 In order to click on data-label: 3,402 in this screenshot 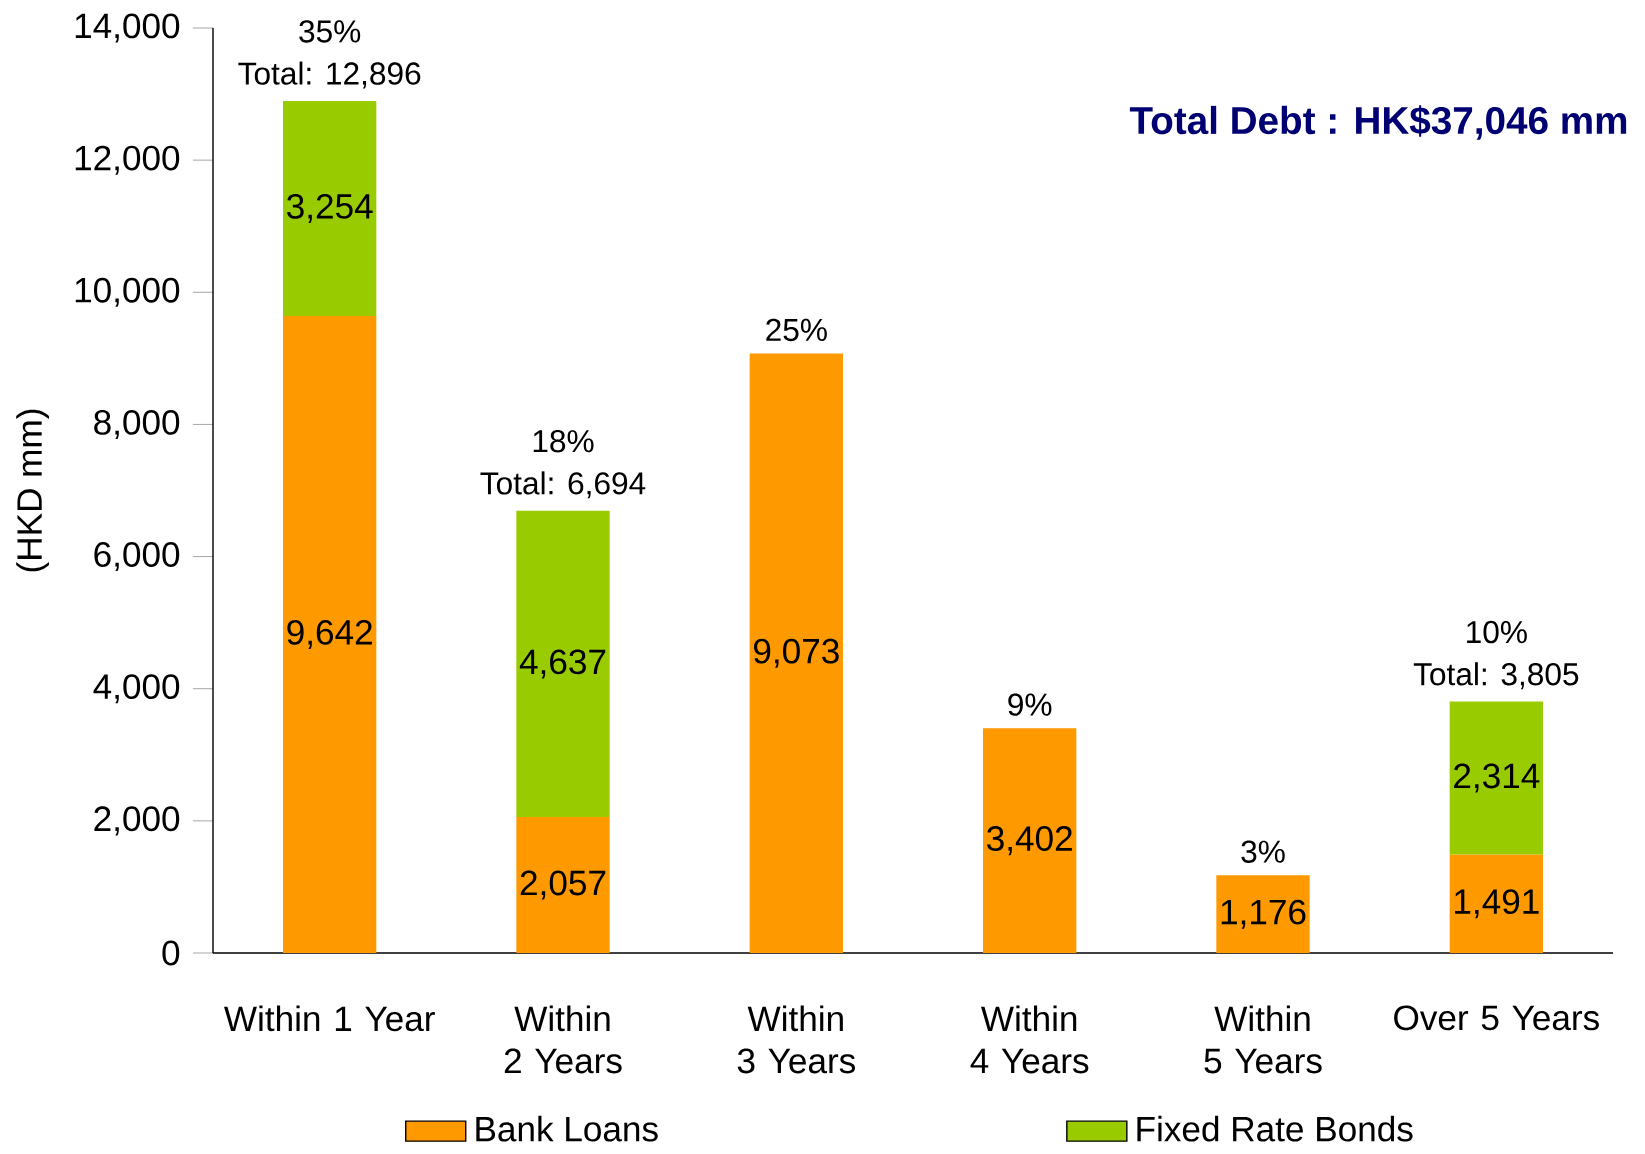, I will do `click(1029, 841)`.